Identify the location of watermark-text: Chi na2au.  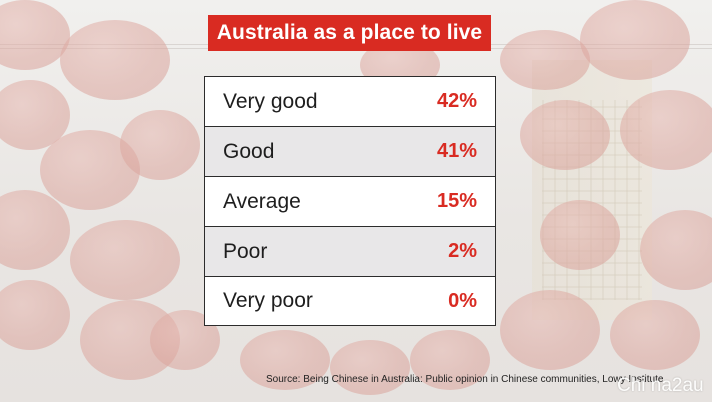
(660, 385).